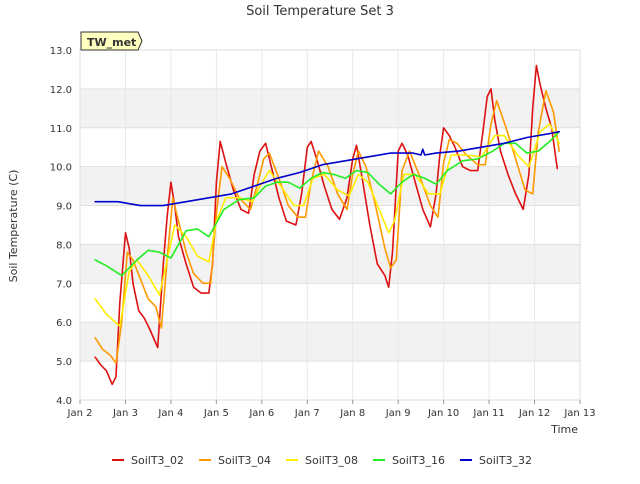 The height and width of the screenshot is (484, 640). I want to click on annotation-label: TW_met, so click(111, 42).